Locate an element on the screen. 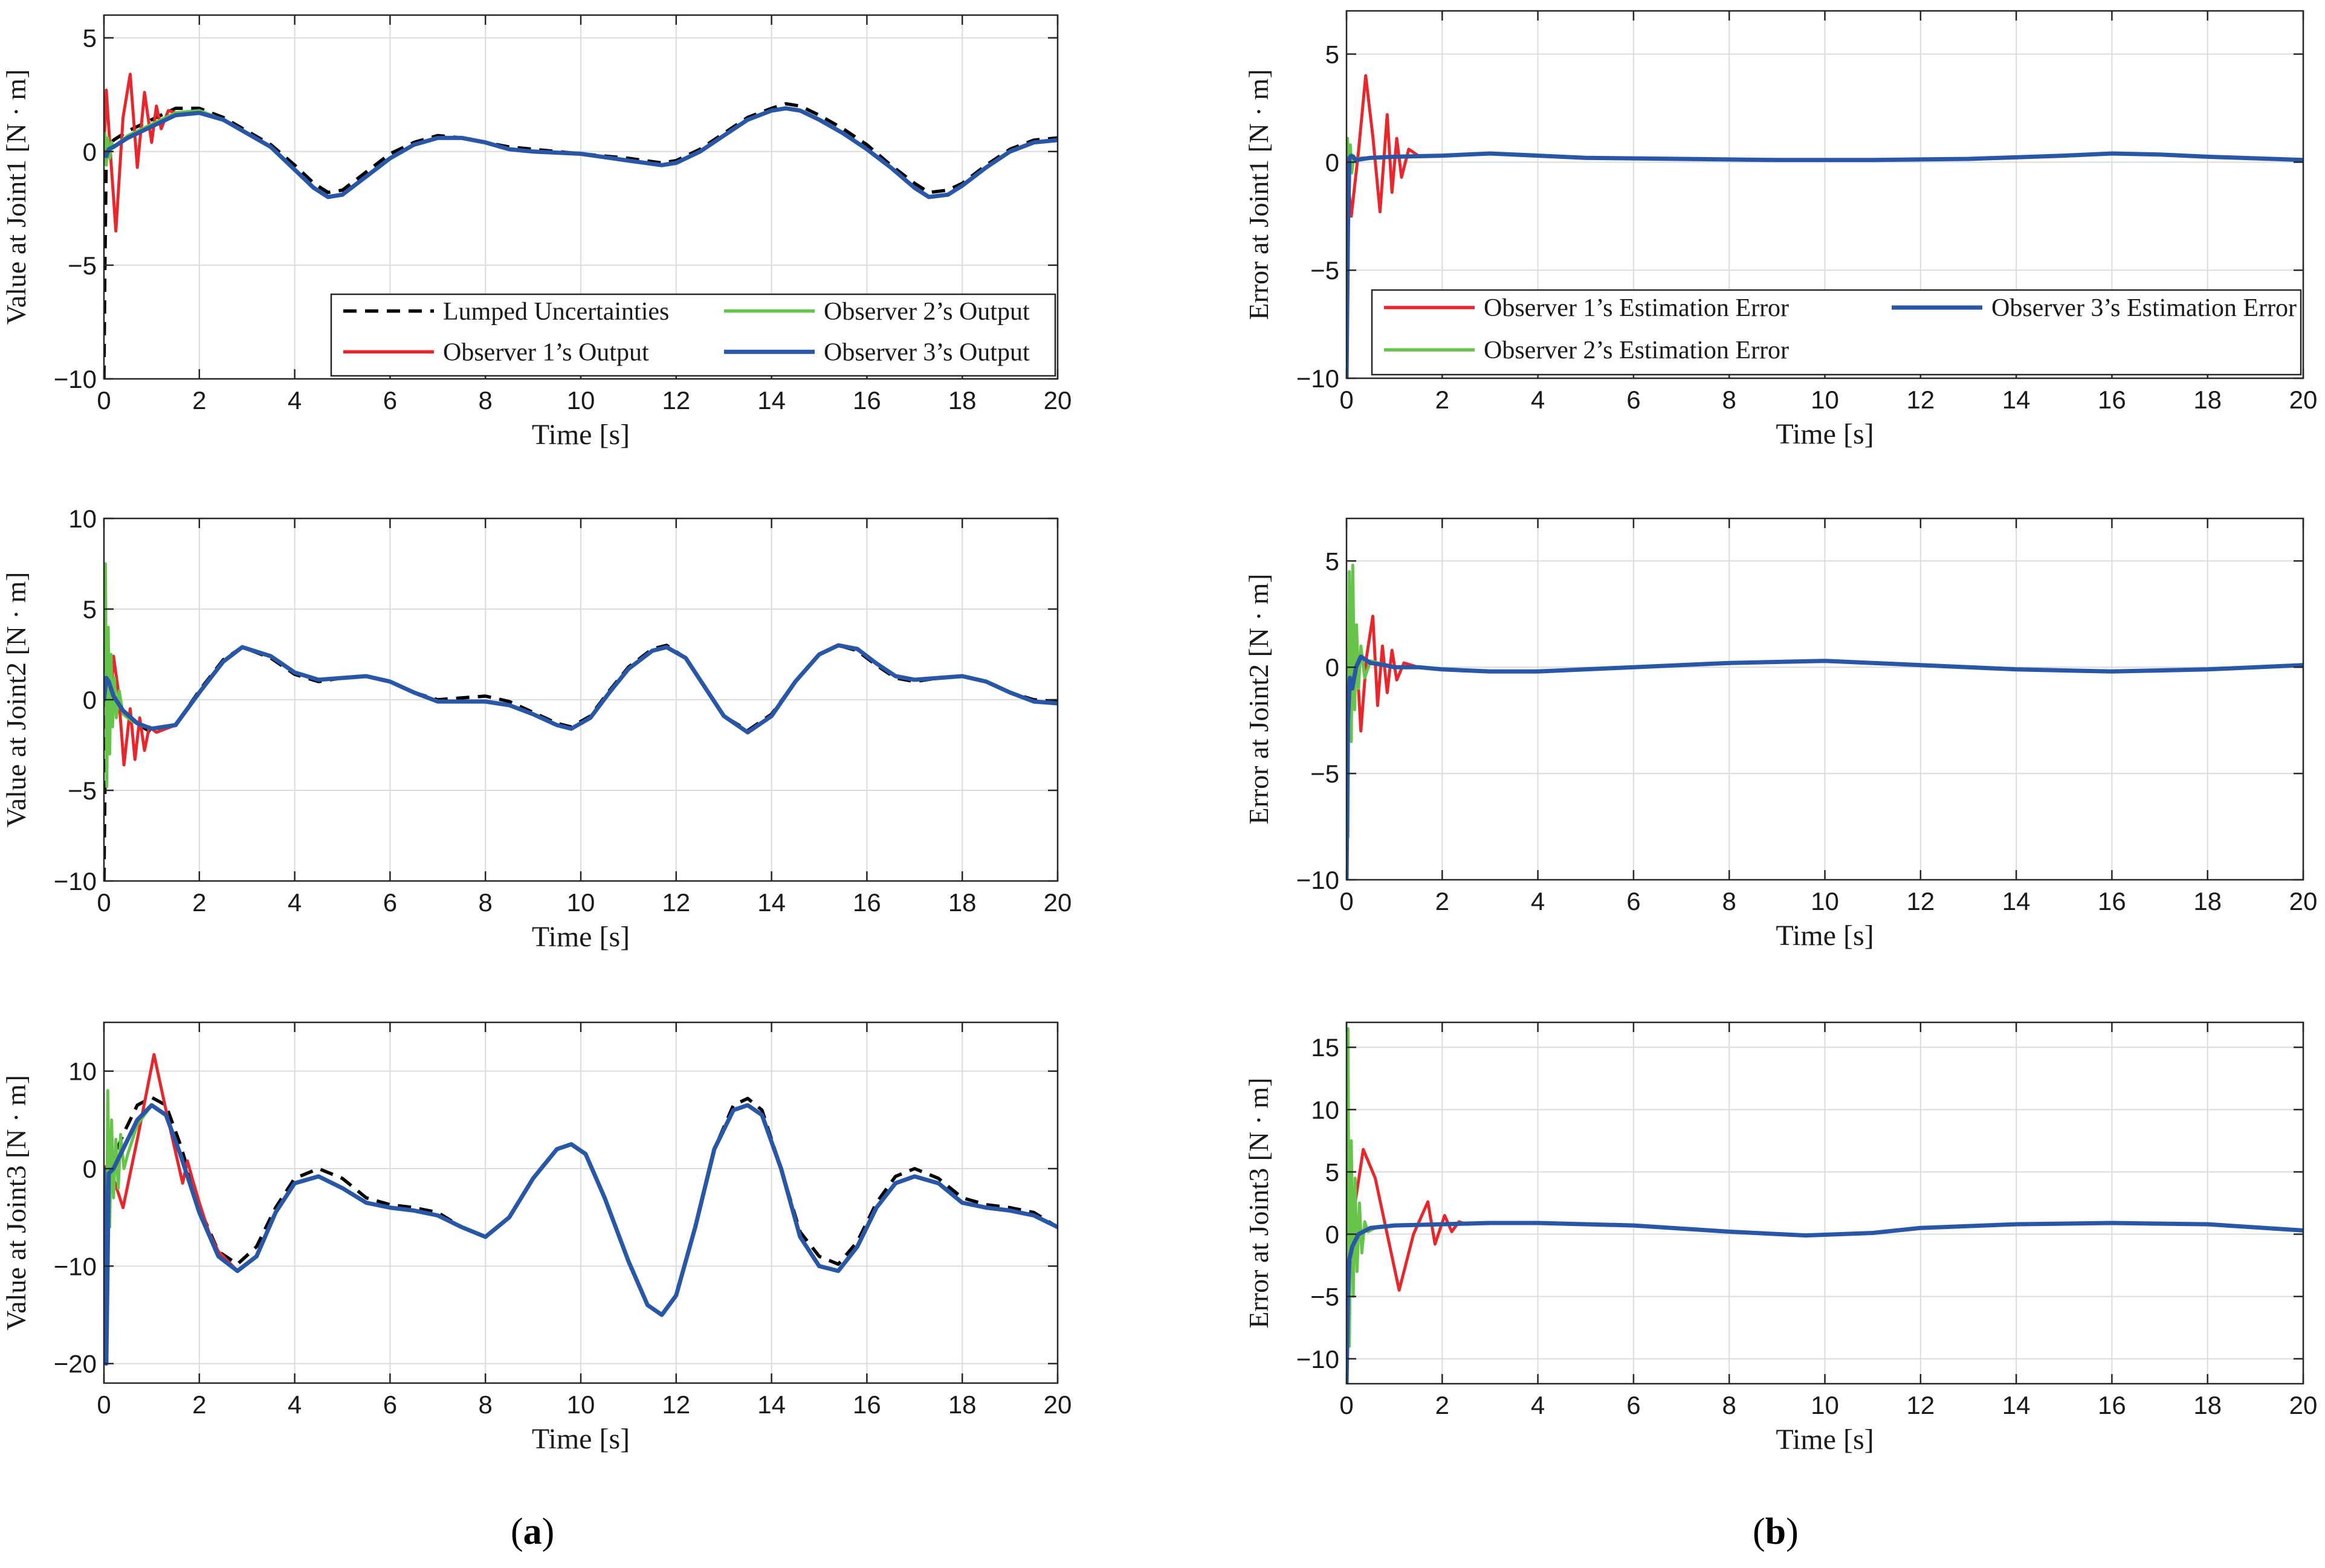 This screenshot has width=2325, height=1568. panel-label-a: (a) is located at coordinates (532, 1532).